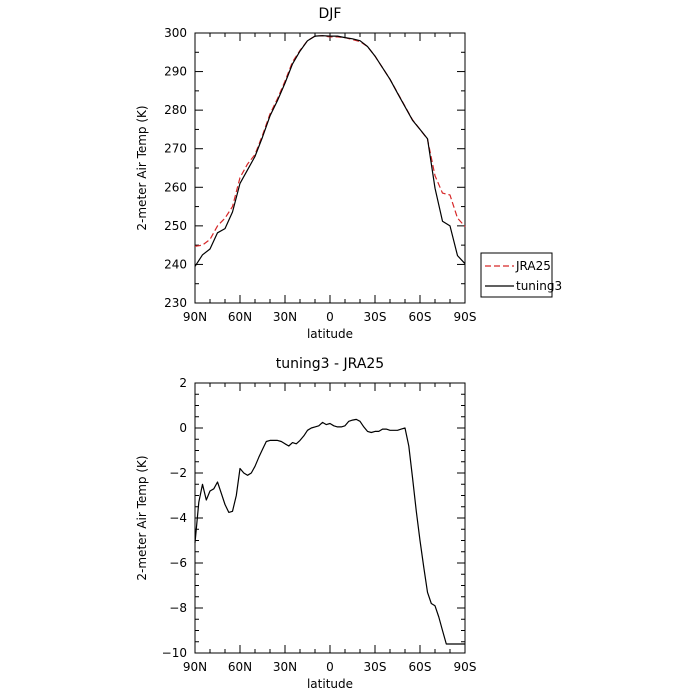 Image resolution: width=700 pixels, height=700 pixels. I want to click on y-tick-label: 2, so click(183, 383).